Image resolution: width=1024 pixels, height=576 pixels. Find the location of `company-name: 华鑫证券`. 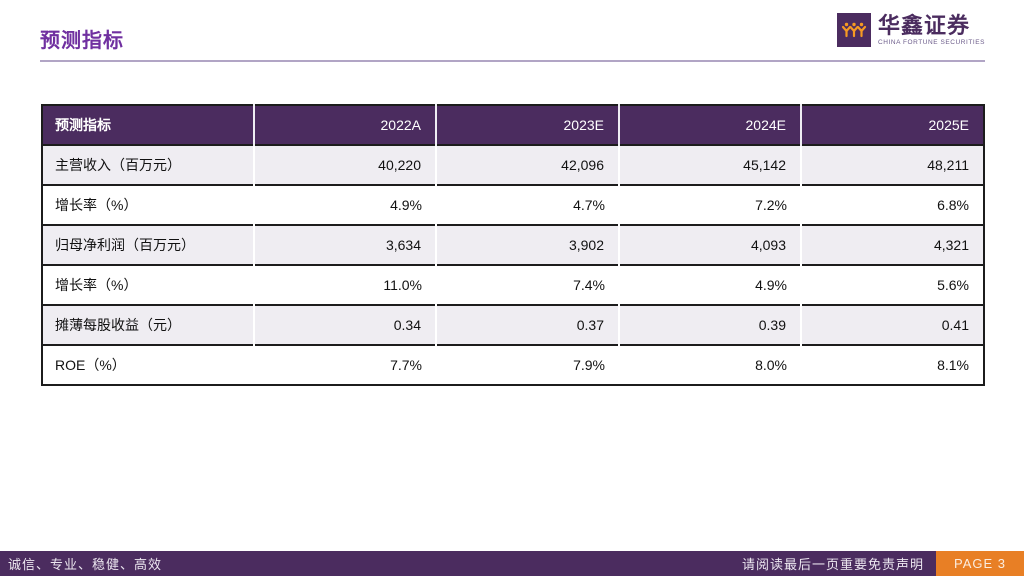

company-name: 华鑫证券 is located at coordinates (924, 25).